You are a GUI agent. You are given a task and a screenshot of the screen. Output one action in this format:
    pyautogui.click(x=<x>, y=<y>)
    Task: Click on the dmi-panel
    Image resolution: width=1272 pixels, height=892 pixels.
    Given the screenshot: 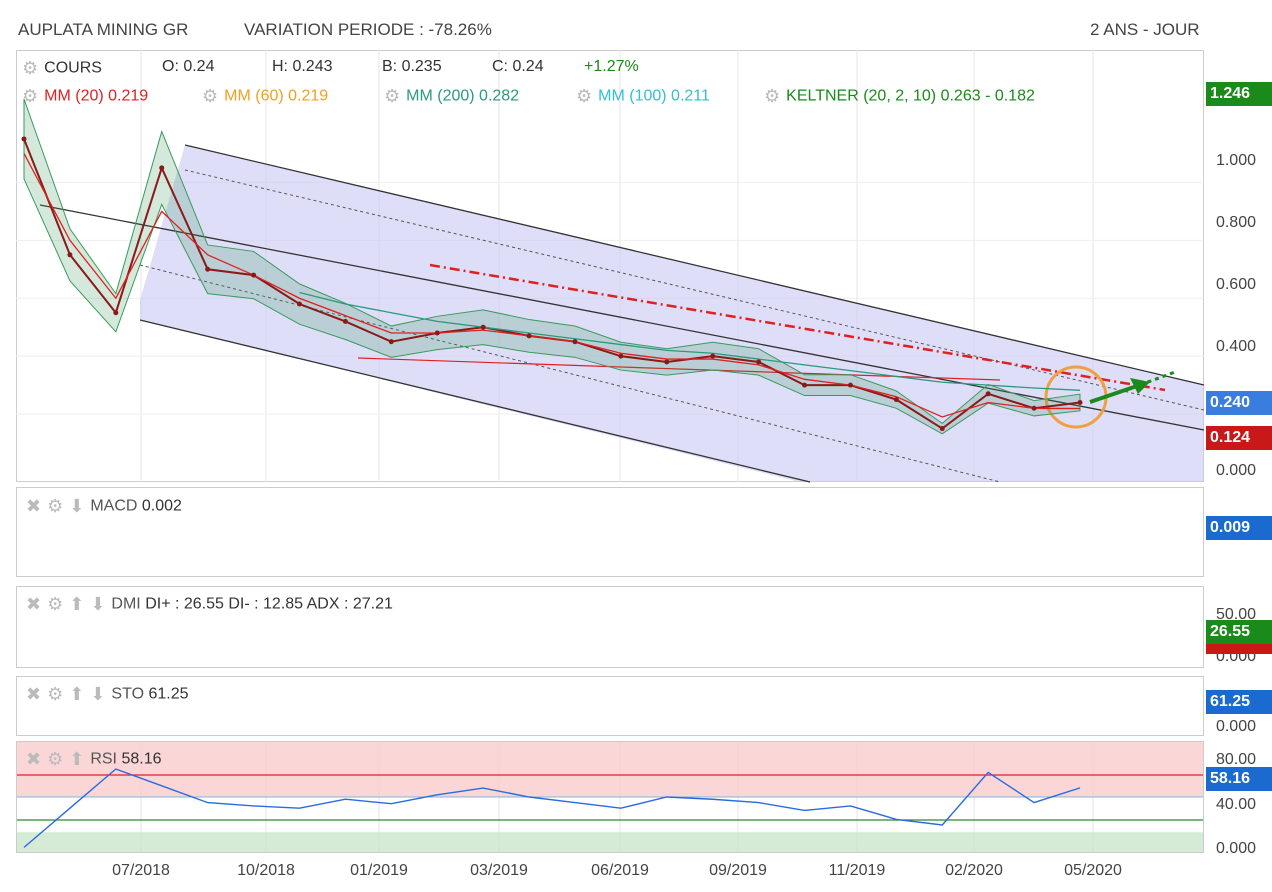 What is the action you would take?
    pyautogui.click(x=610, y=627)
    